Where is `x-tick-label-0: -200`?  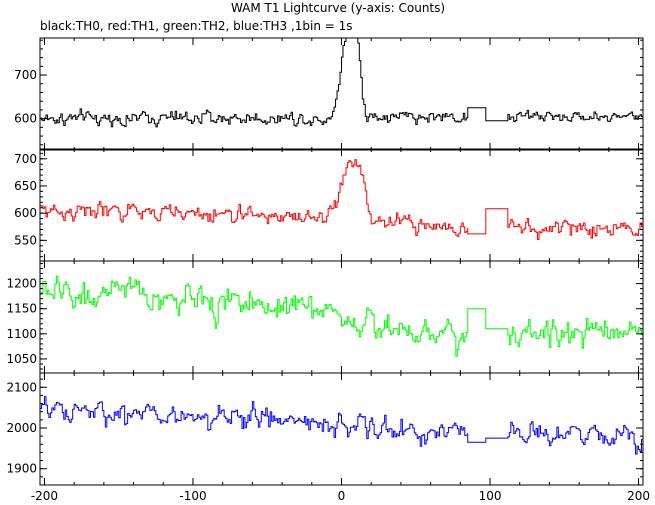
x-tick-label-0: -200 is located at coordinates (44, 496).